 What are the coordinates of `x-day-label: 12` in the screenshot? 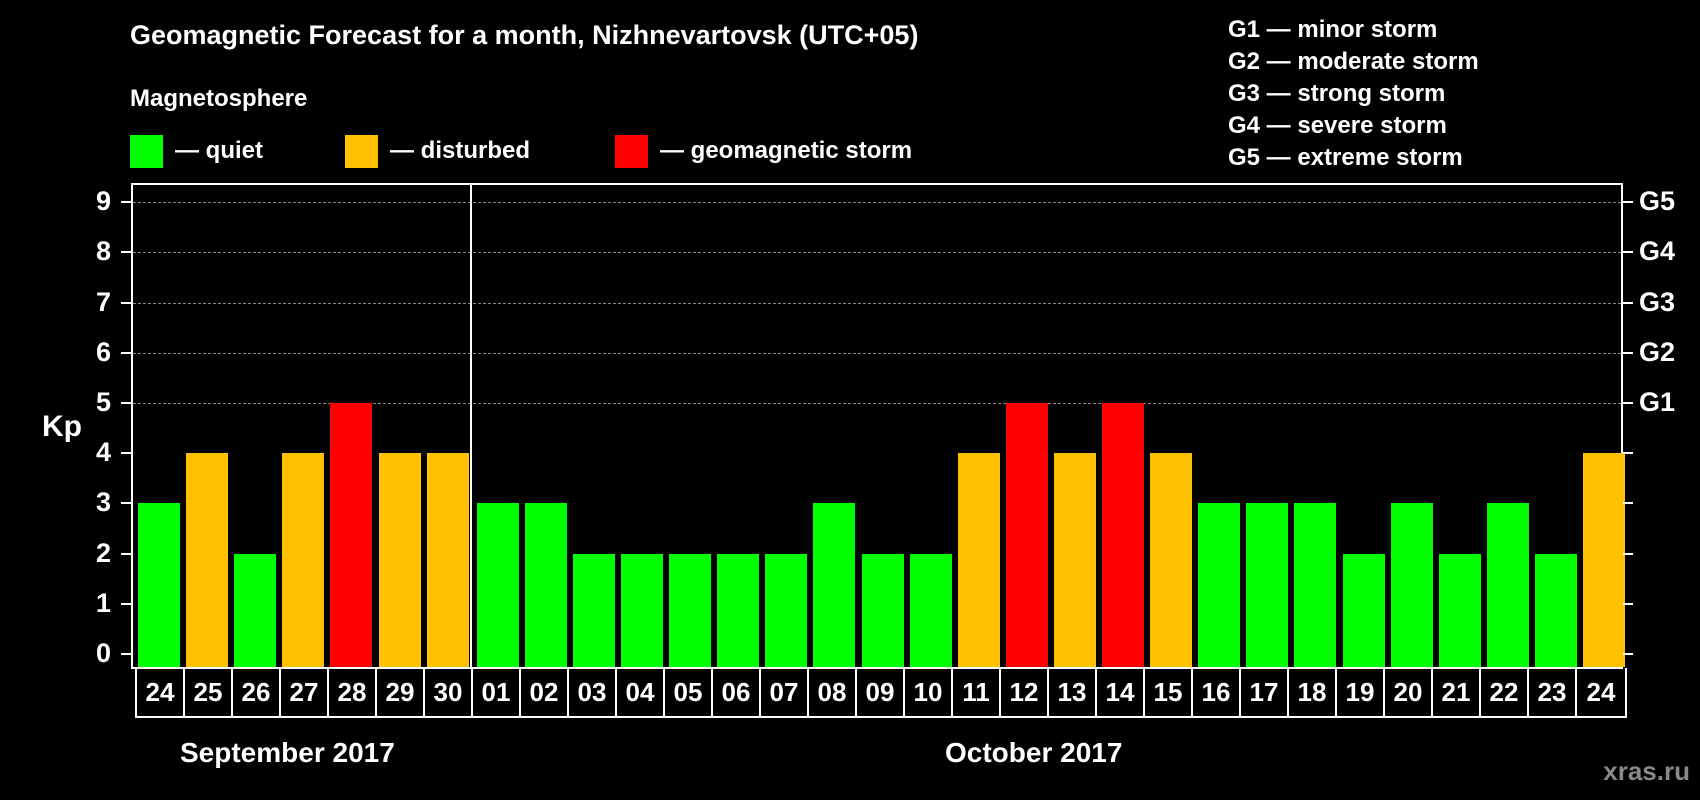 It's located at (1025, 692).